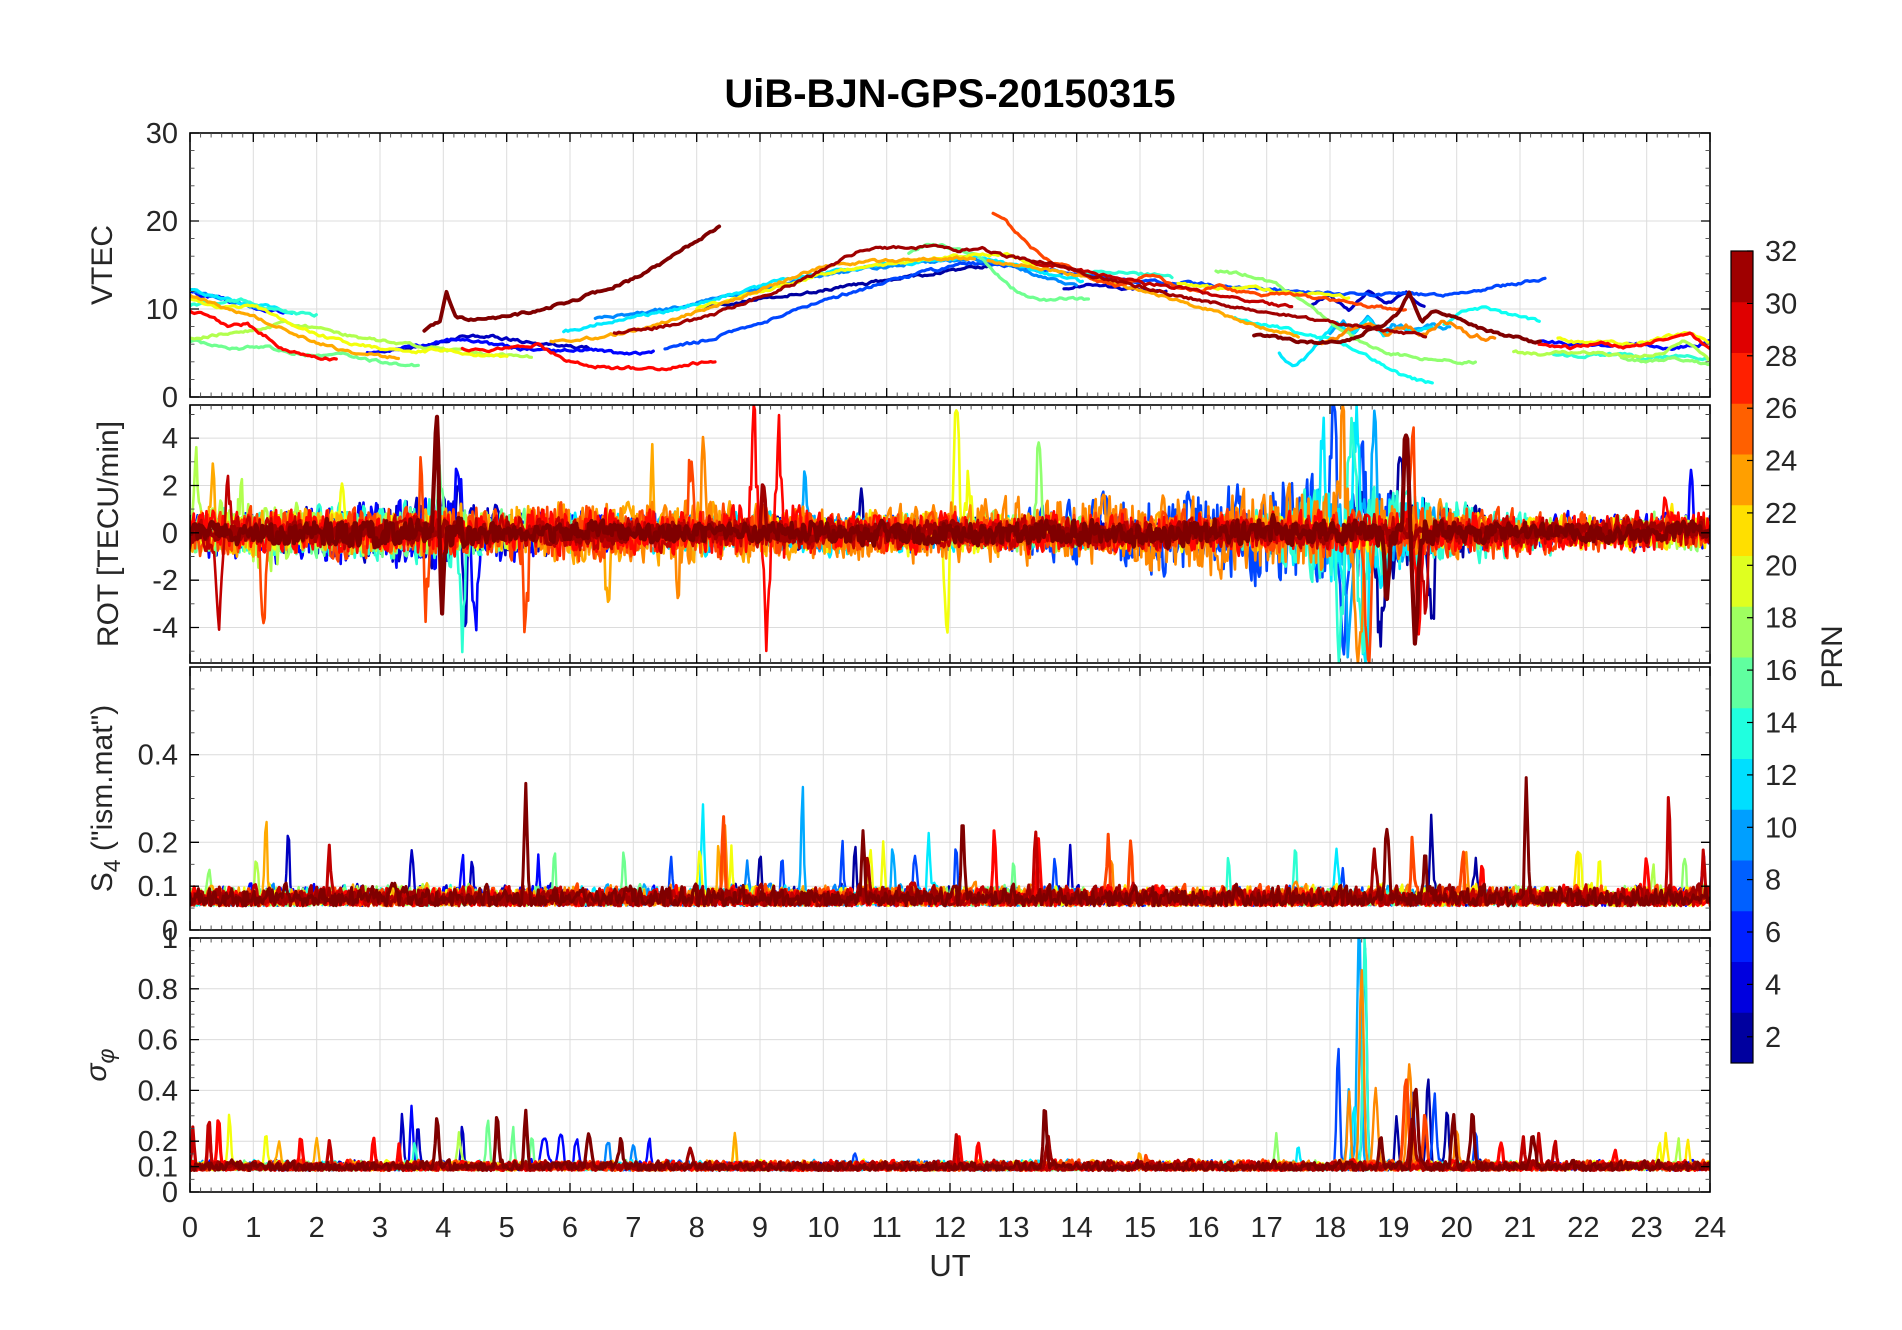 The height and width of the screenshot is (1330, 1902). Describe the element at coordinates (162, 134) in the screenshot. I see `ytick-vtec-30: 30` at that location.